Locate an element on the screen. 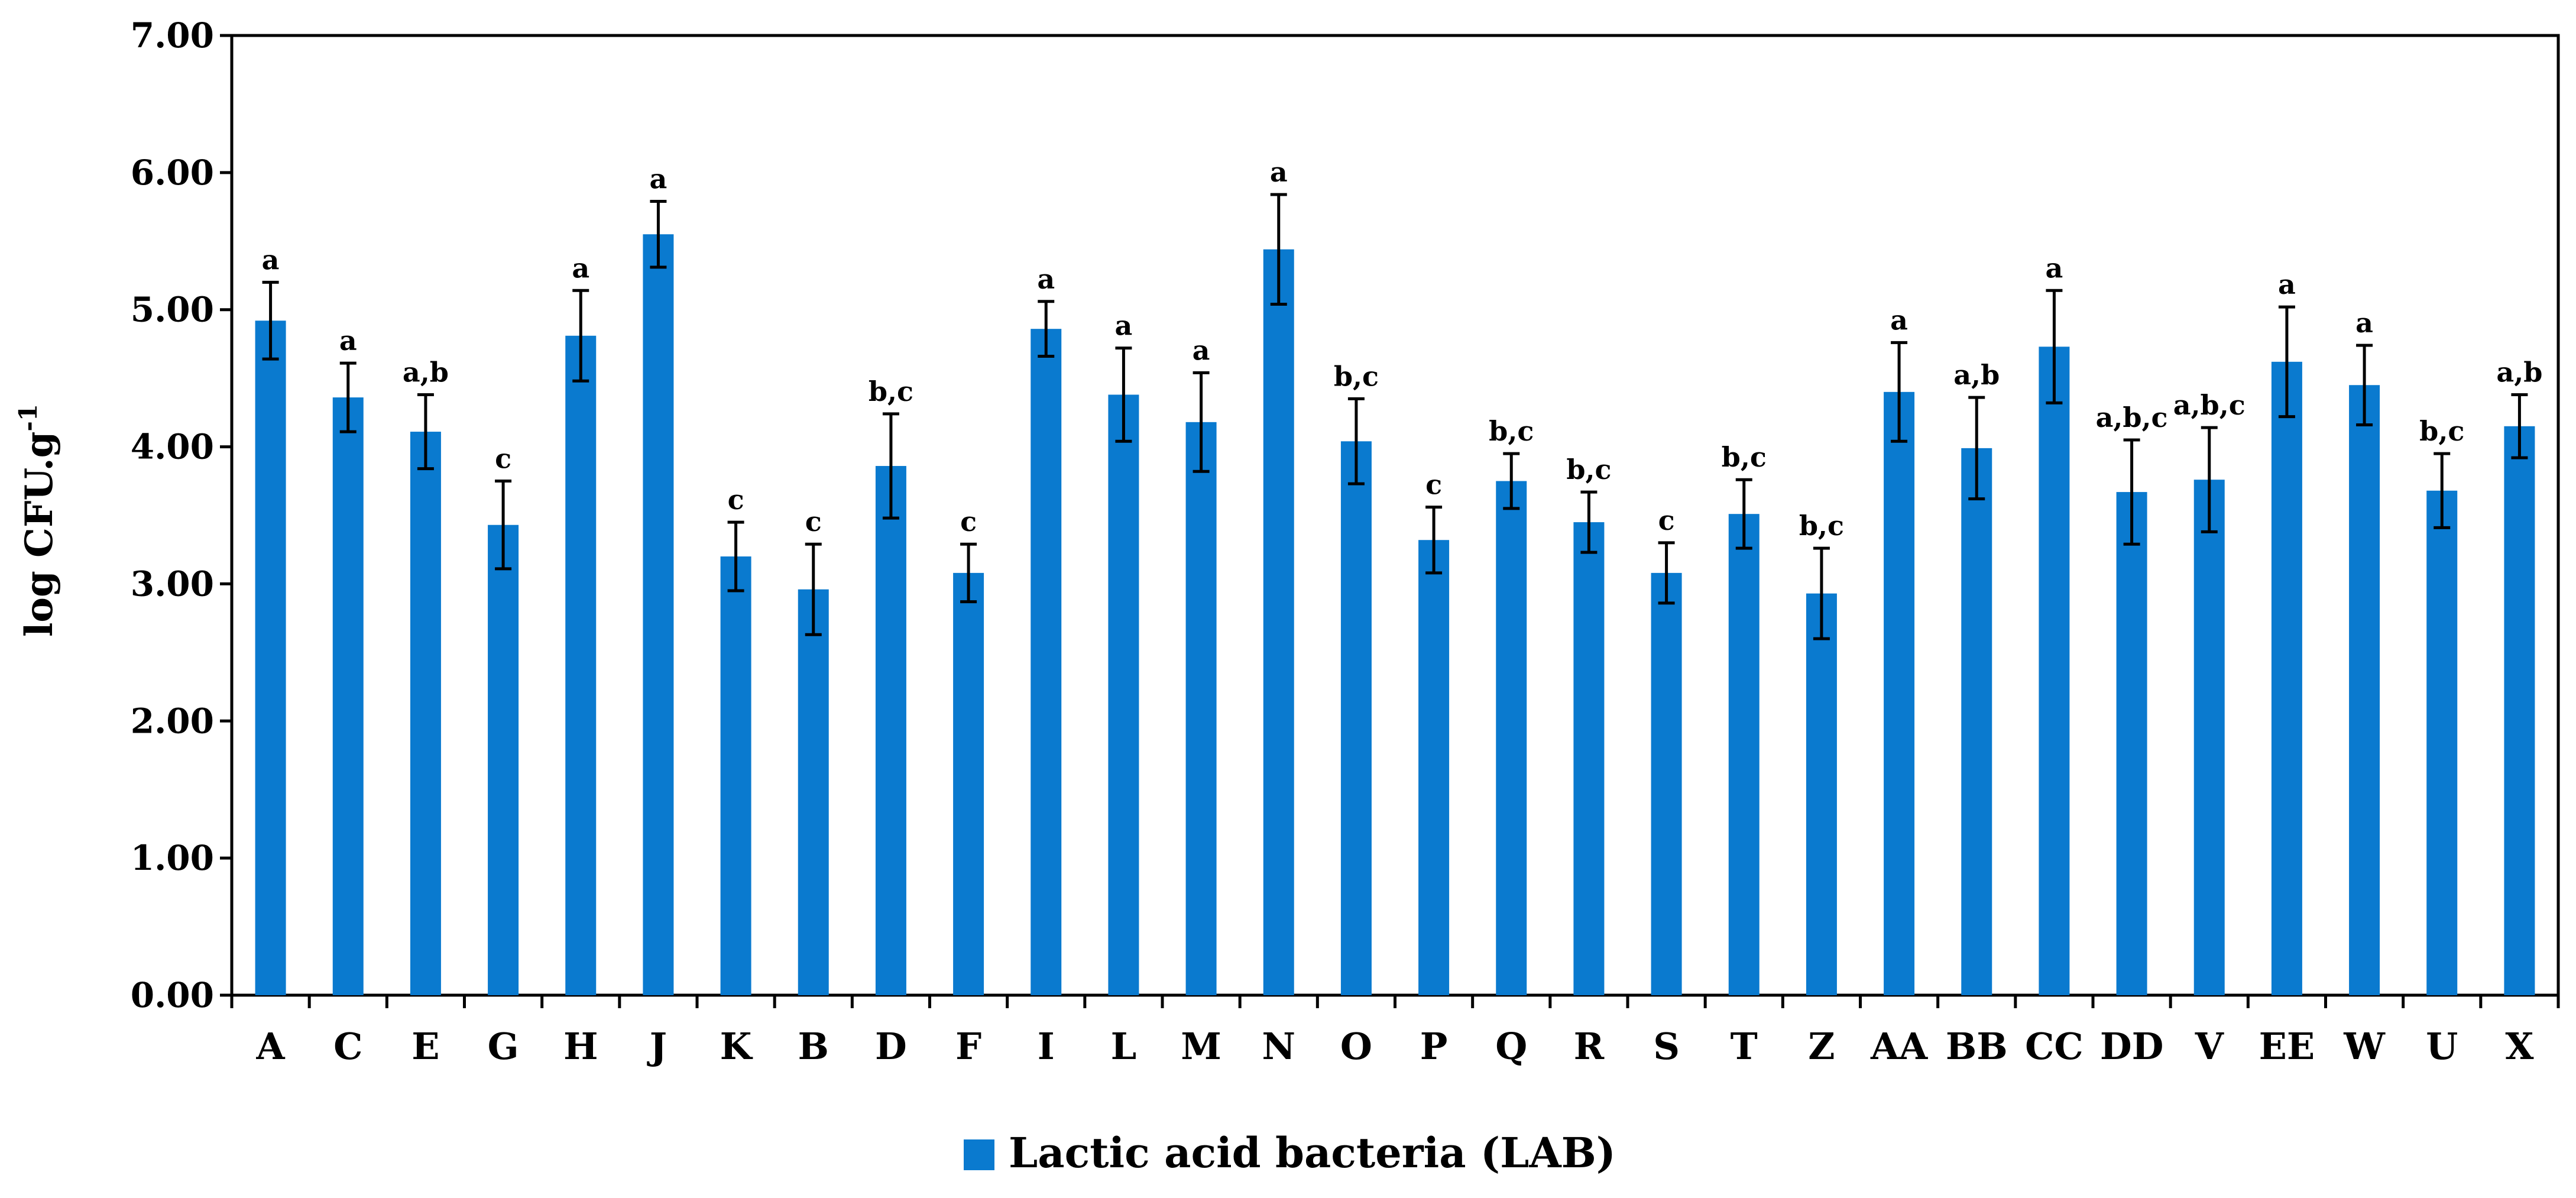  x-tick-label: Q is located at coordinates (1511, 1046).